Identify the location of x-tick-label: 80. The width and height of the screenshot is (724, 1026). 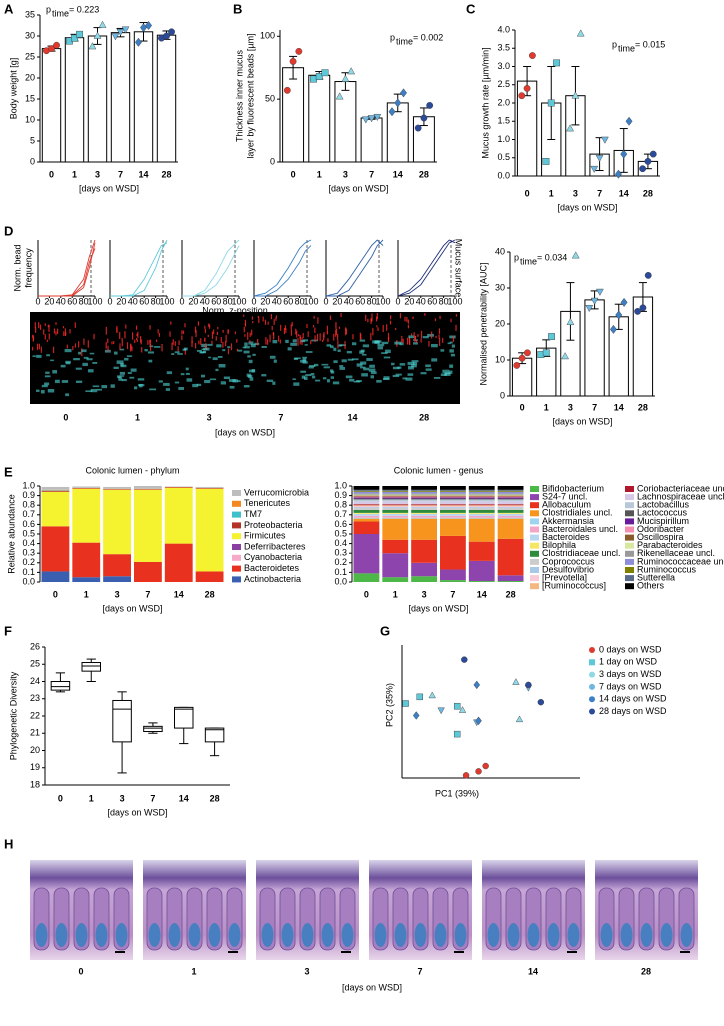
(156, 301).